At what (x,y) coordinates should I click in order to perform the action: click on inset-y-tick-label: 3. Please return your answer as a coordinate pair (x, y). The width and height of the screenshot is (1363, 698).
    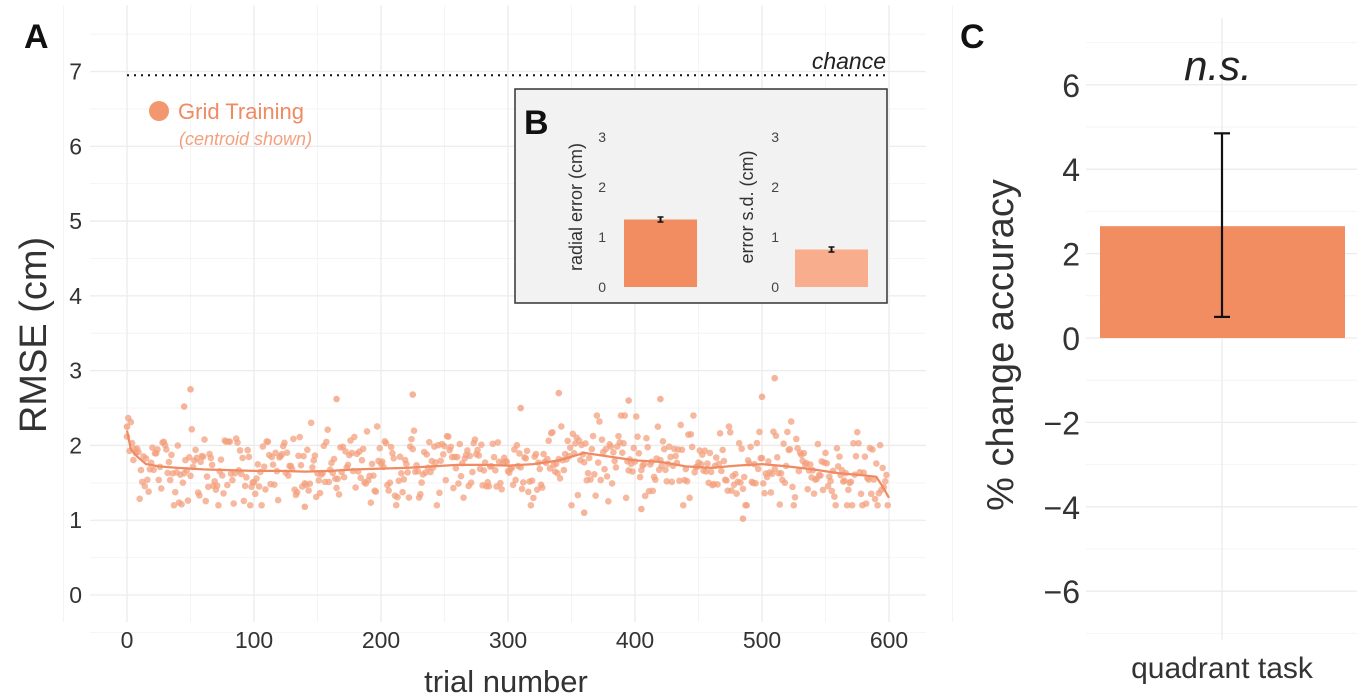
    Looking at the image, I should click on (775, 137).